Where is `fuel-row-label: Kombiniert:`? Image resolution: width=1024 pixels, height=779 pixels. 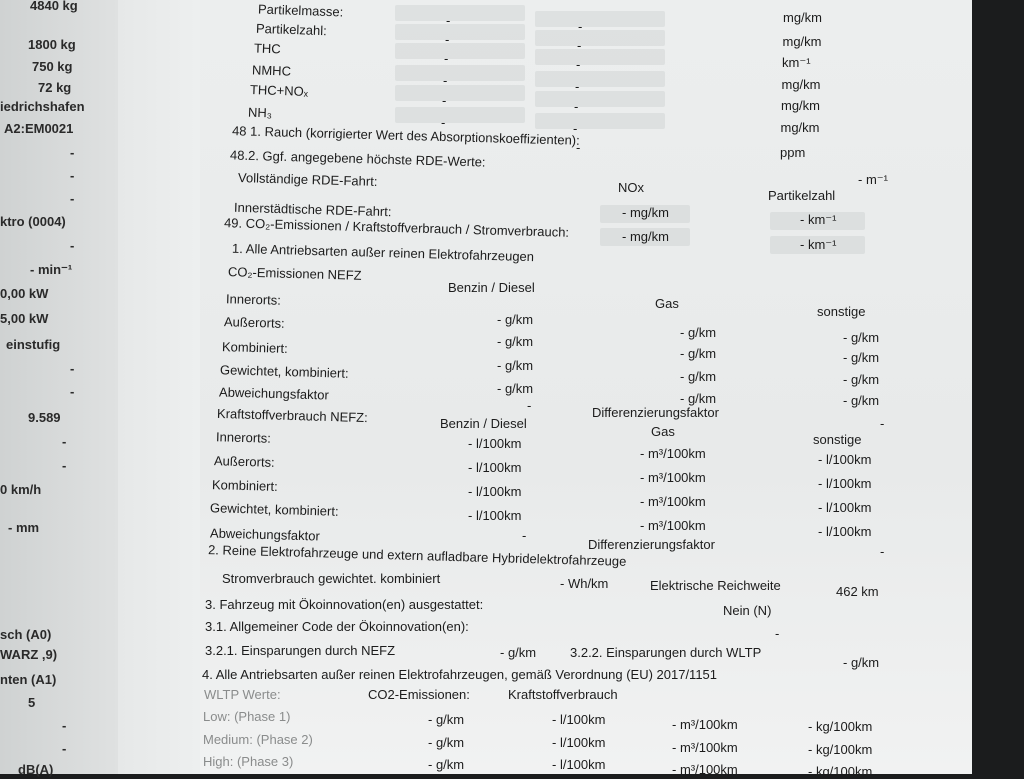
fuel-row-label: Kombiniert: is located at coordinates (244, 485).